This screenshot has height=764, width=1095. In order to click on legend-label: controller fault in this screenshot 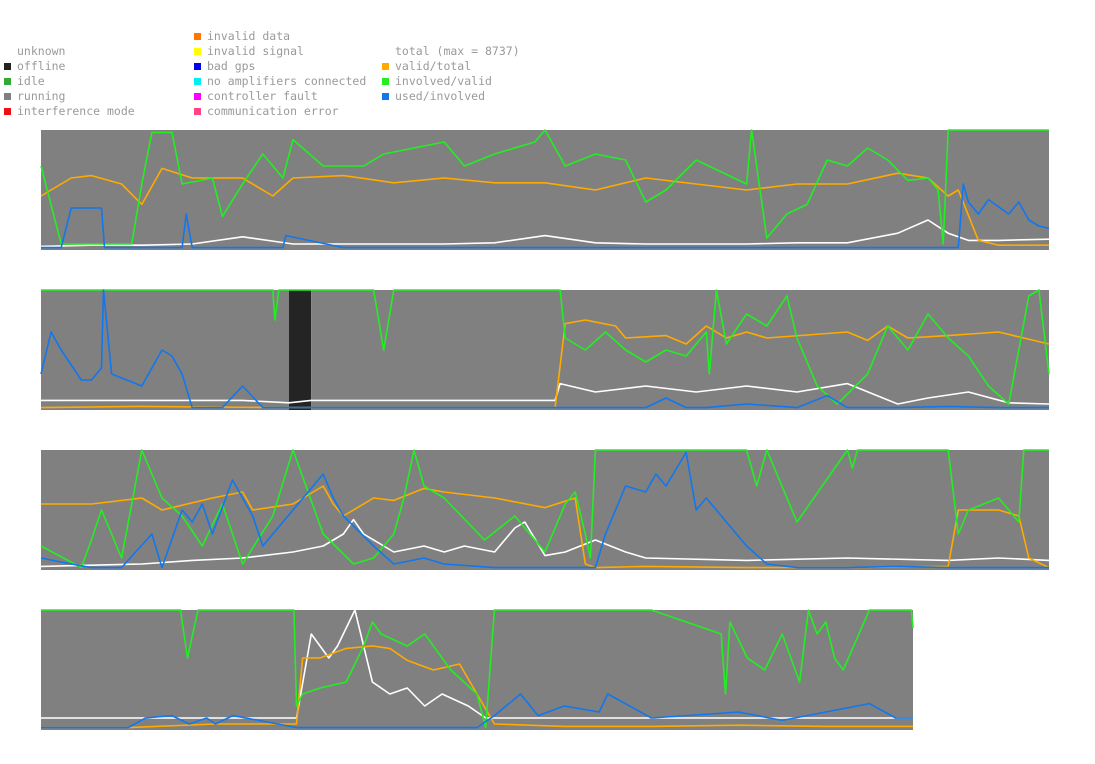, I will do `click(262, 96)`.